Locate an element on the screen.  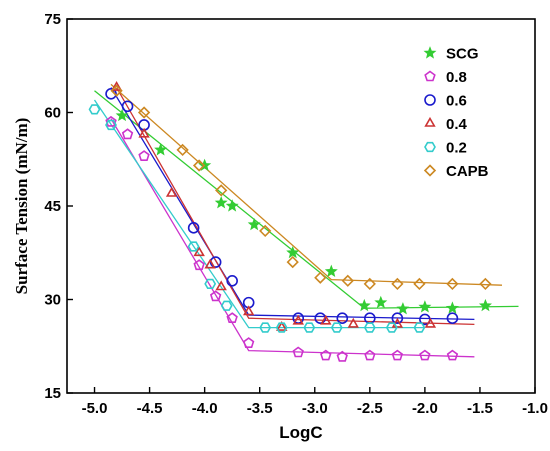
x-tick-label: -2.0 is located at coordinates (425, 408).